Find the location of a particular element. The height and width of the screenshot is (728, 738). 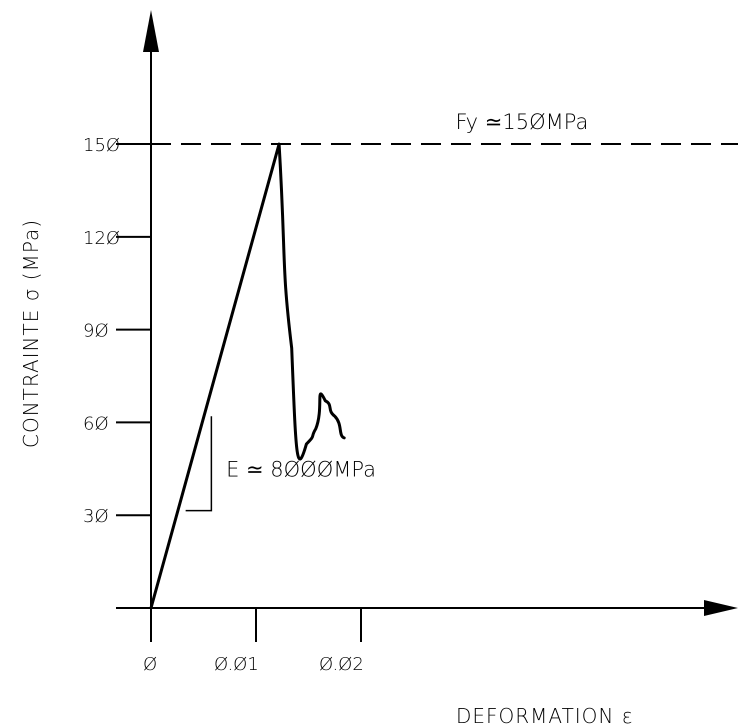

x-axis-title: DEFORMATION ε is located at coordinates (545, 716).